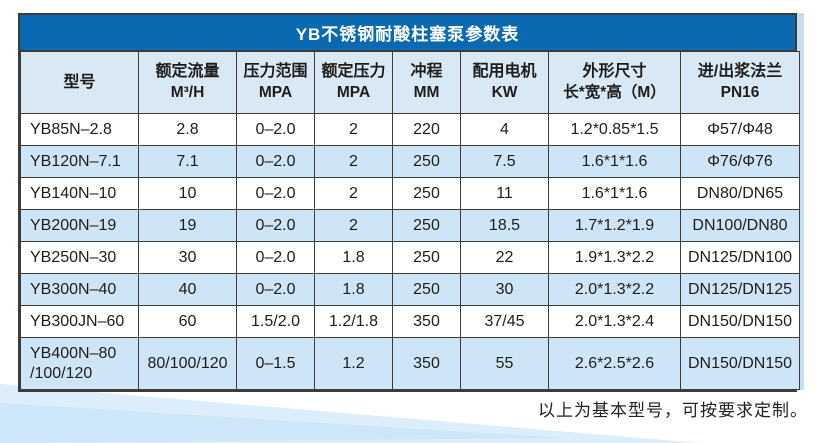  Describe the element at coordinates (187, 72) in the screenshot. I see `header-label: 额定流量` at that location.